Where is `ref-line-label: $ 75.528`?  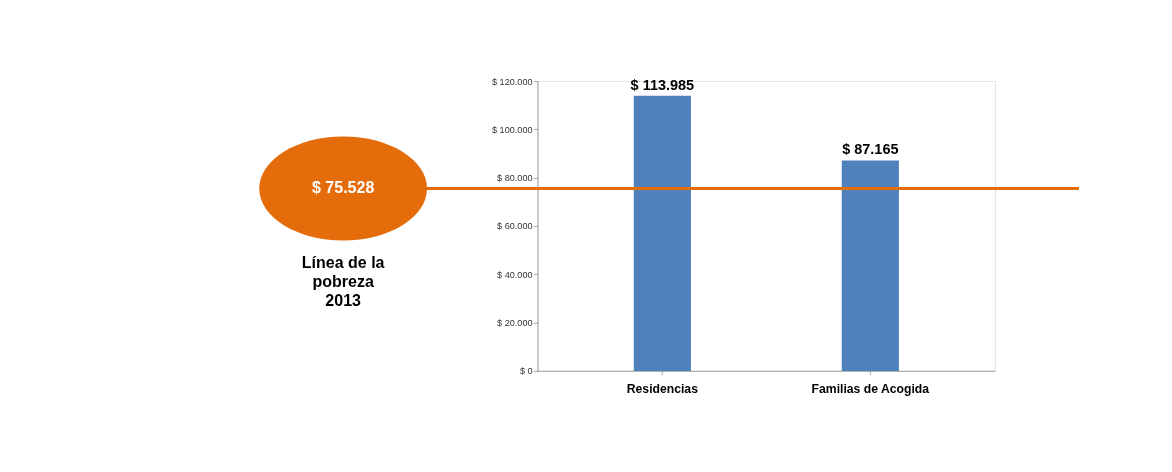 ref-line-label: $ 75.528 is located at coordinates (343, 188).